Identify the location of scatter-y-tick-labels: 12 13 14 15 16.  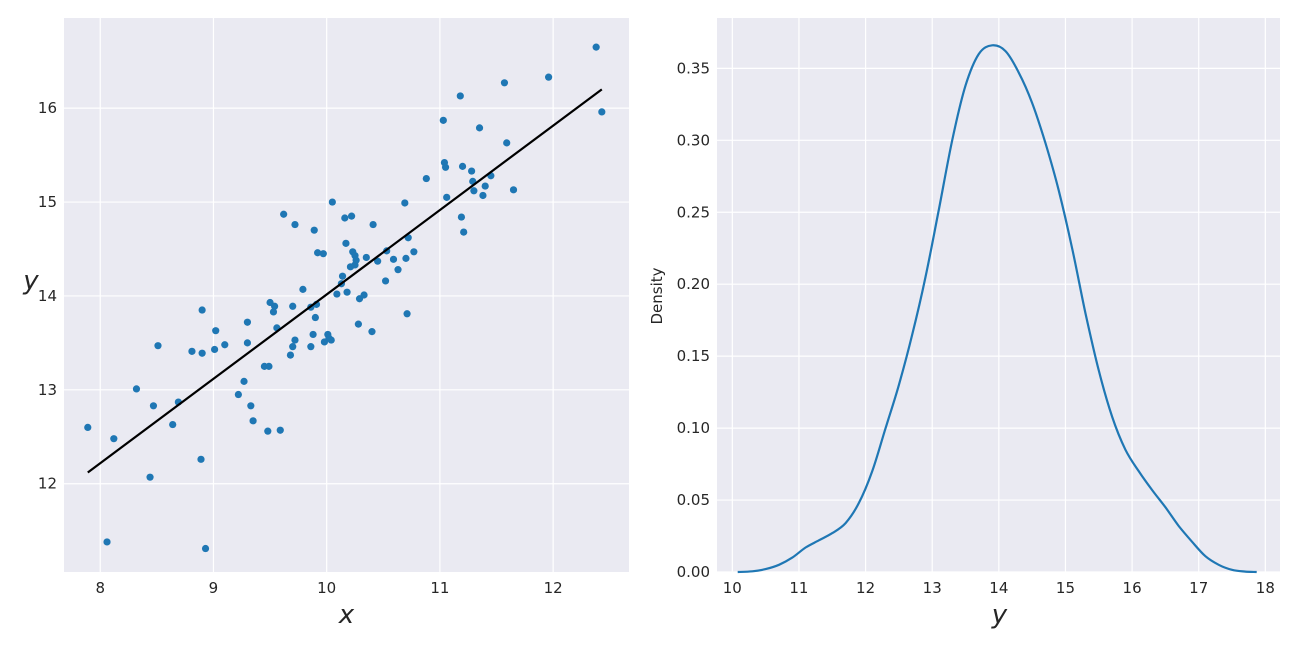
(47, 296).